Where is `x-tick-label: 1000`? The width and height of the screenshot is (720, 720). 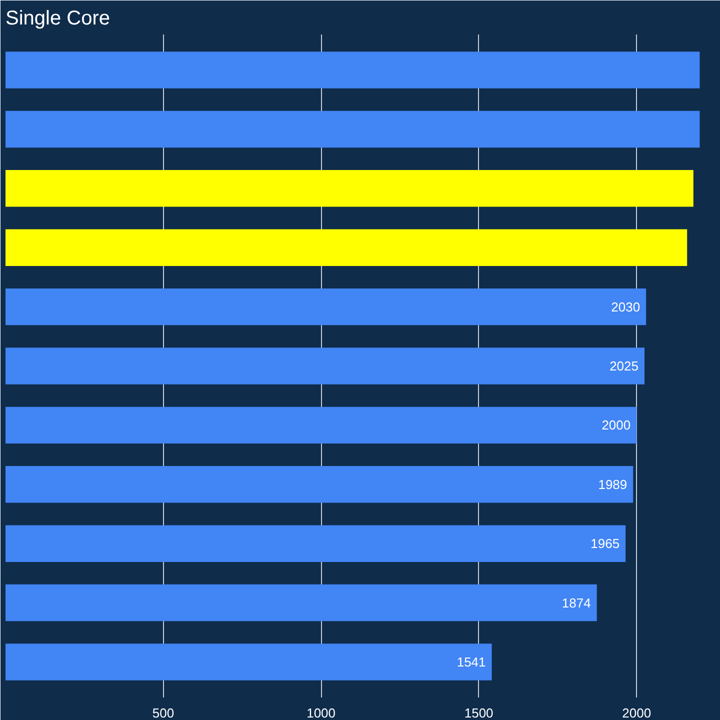
x-tick-label: 1000 is located at coordinates (321, 713).